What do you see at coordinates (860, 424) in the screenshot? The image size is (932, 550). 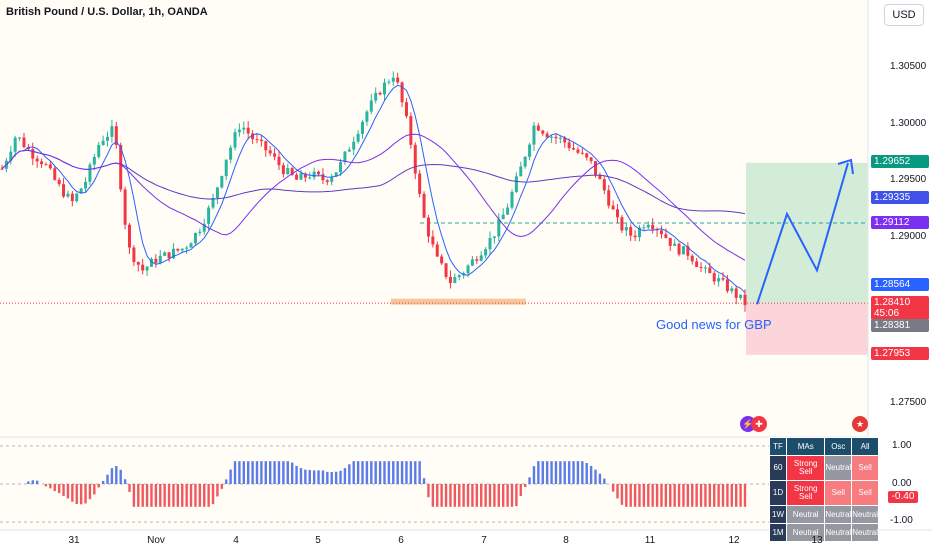 I see `us-flag-icon: ★` at bounding box center [860, 424].